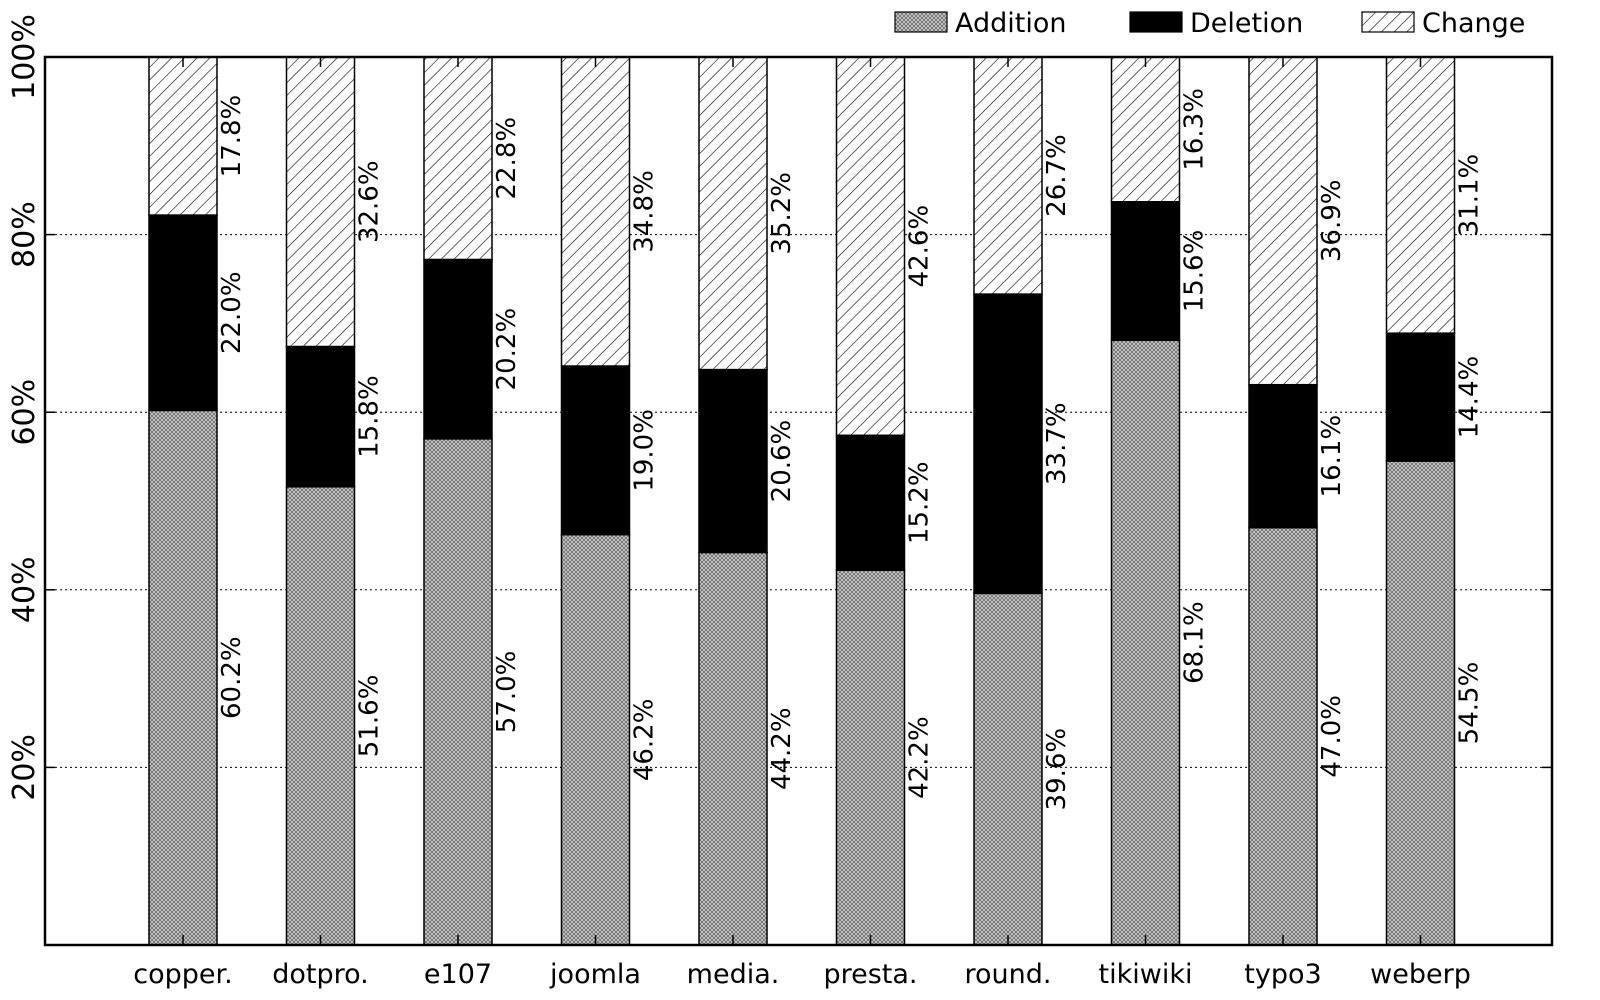 This screenshot has height=1000, width=1600. I want to click on data-label-deletion: 15.6%, so click(1195, 271).